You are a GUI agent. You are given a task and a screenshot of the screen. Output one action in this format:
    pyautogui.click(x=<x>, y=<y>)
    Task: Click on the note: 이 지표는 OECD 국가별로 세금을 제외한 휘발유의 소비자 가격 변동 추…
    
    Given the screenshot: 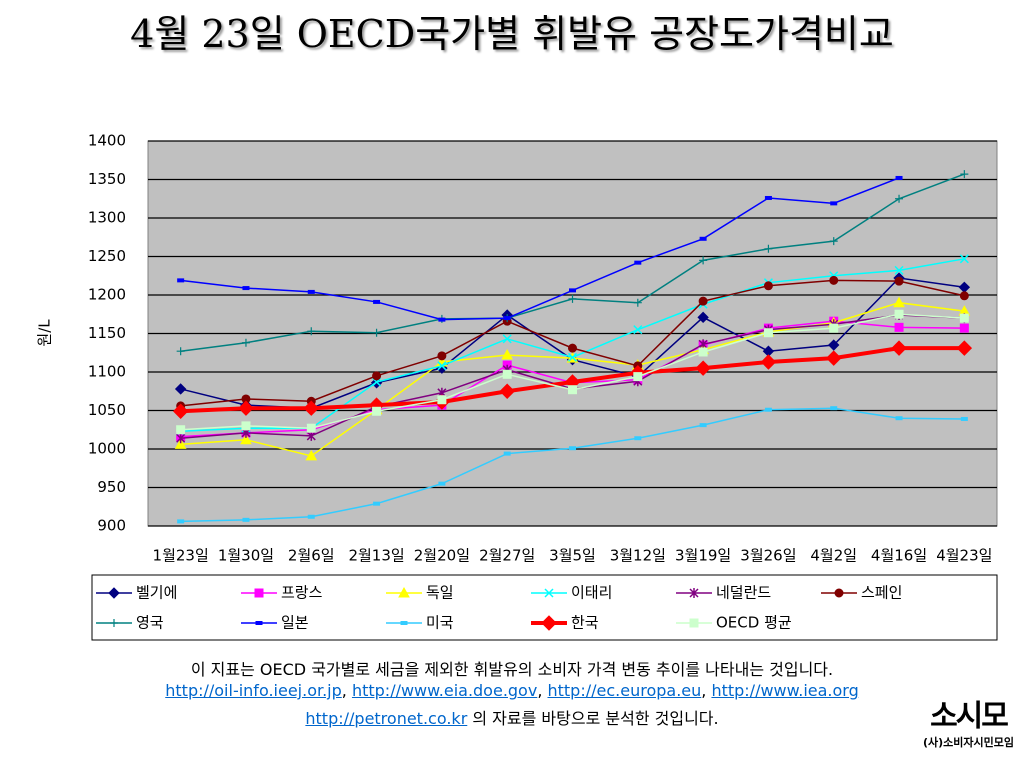 What is the action you would take?
    pyautogui.click(x=512, y=669)
    